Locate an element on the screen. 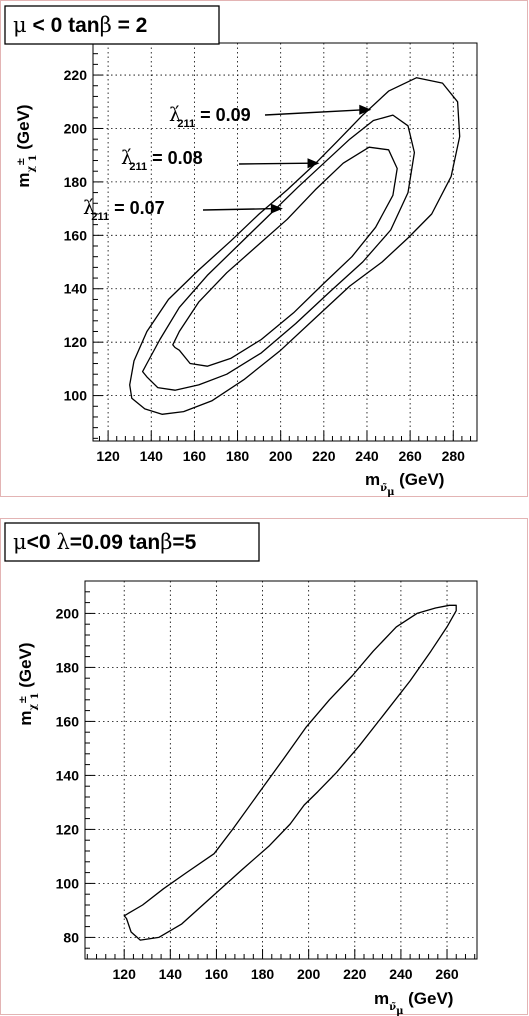 Image resolution: width=529 pixels, height=1016 pixels. contour-label-0: λ′211 = 0.09 is located at coordinates (210, 116).